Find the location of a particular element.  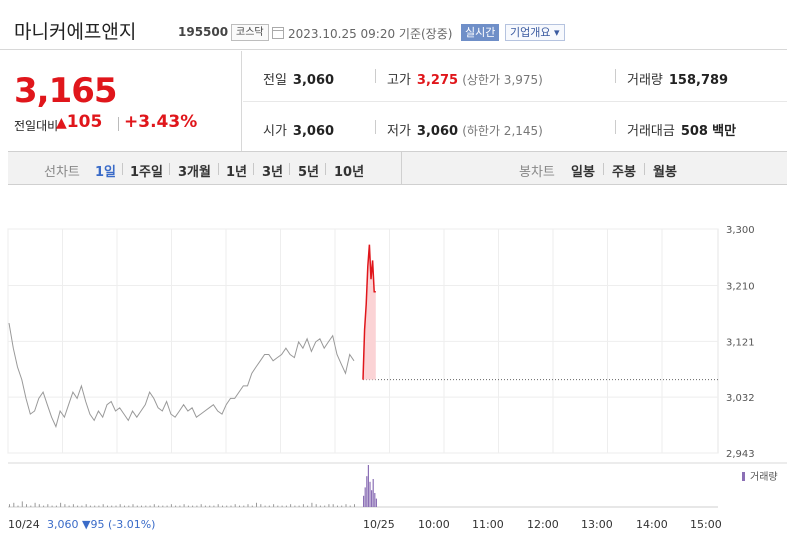

x-tick-label: 10:00 is located at coordinates (434, 524).